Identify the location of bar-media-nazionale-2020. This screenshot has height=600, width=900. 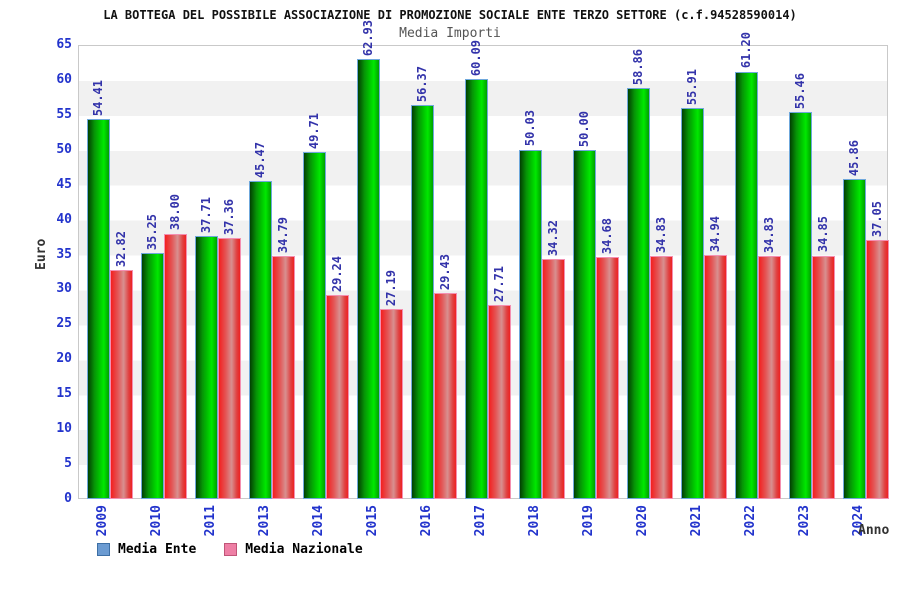
(661, 377).